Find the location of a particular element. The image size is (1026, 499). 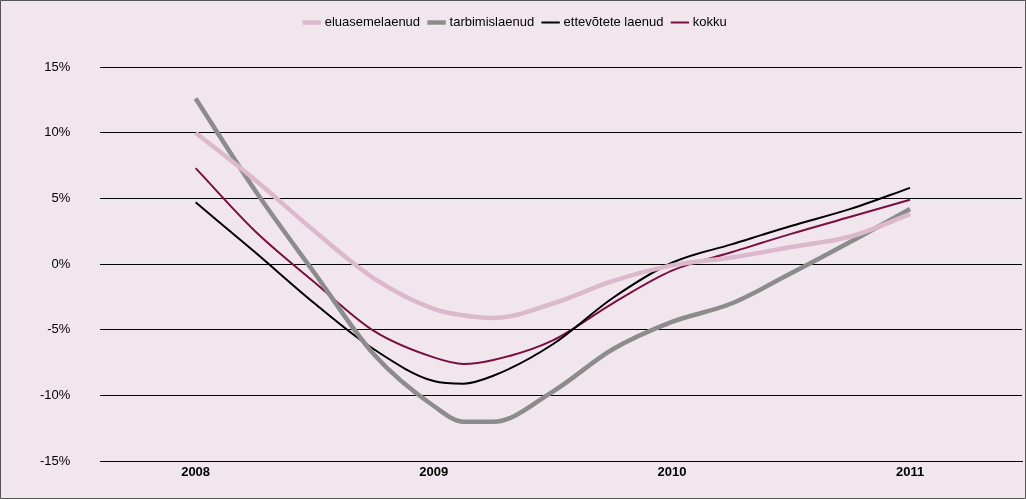

y-tick-label: 15% is located at coordinates (57, 66).